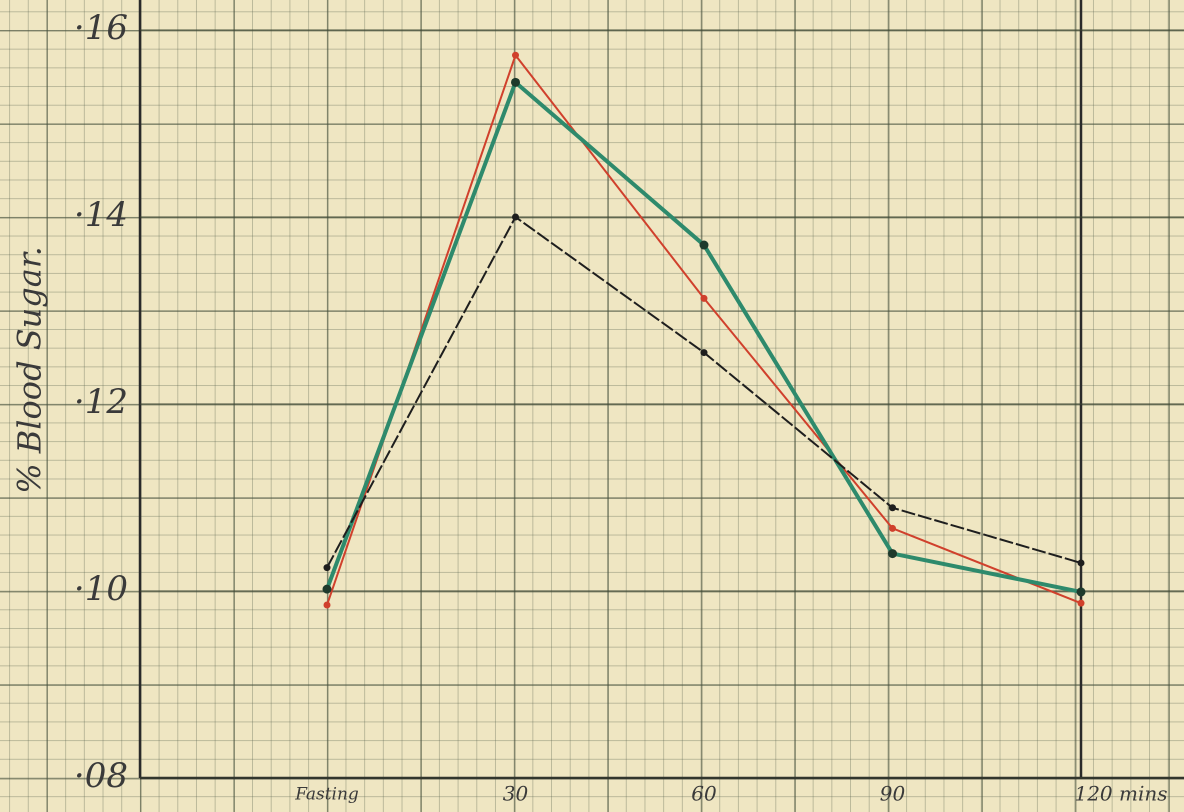  What do you see at coordinates (704, 794) in the screenshot?
I see `x-tick-label: 60` at bounding box center [704, 794].